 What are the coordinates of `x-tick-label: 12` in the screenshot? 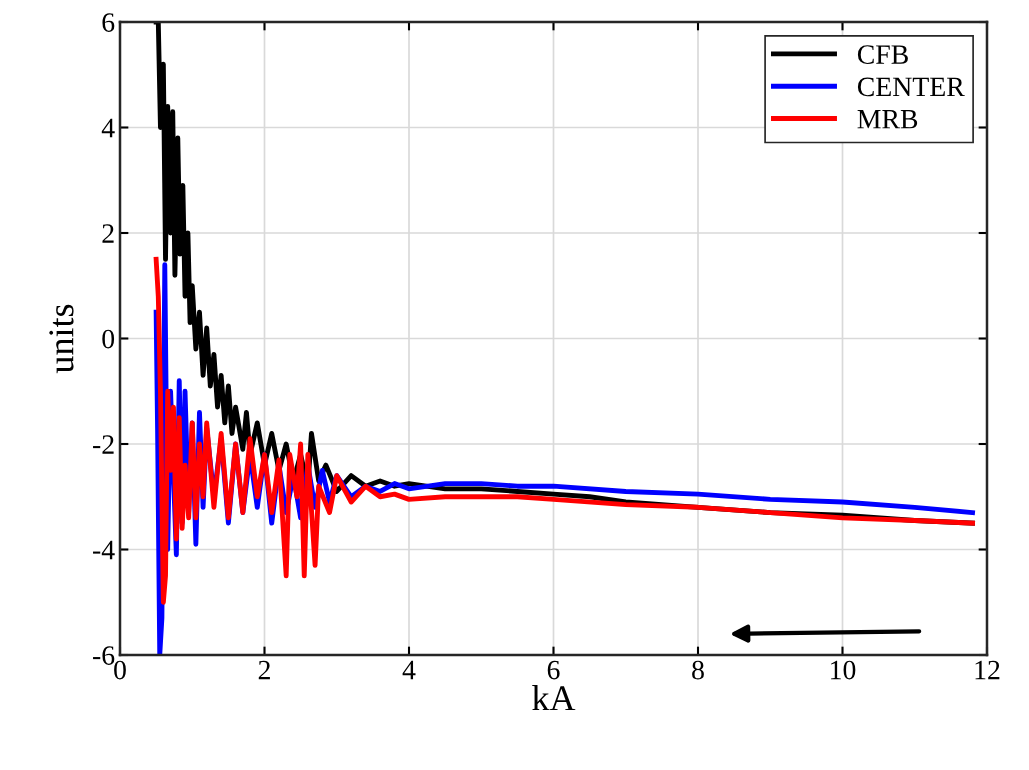 It's located at (987, 670).